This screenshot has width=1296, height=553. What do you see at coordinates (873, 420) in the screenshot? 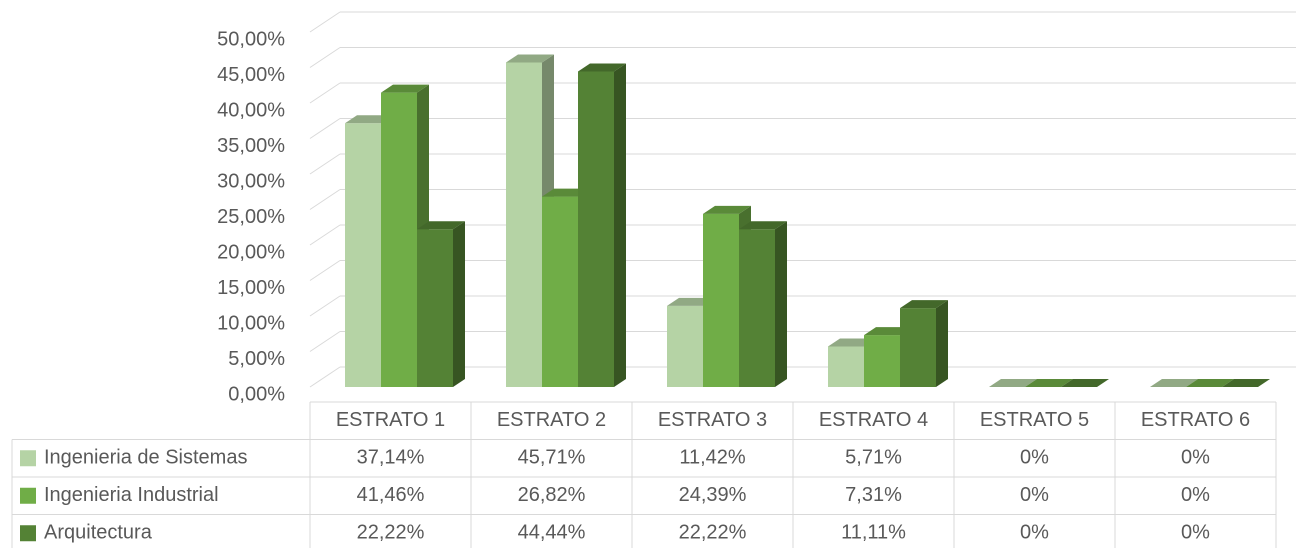
I see `category-label: ESTRATO 4` at bounding box center [873, 420].